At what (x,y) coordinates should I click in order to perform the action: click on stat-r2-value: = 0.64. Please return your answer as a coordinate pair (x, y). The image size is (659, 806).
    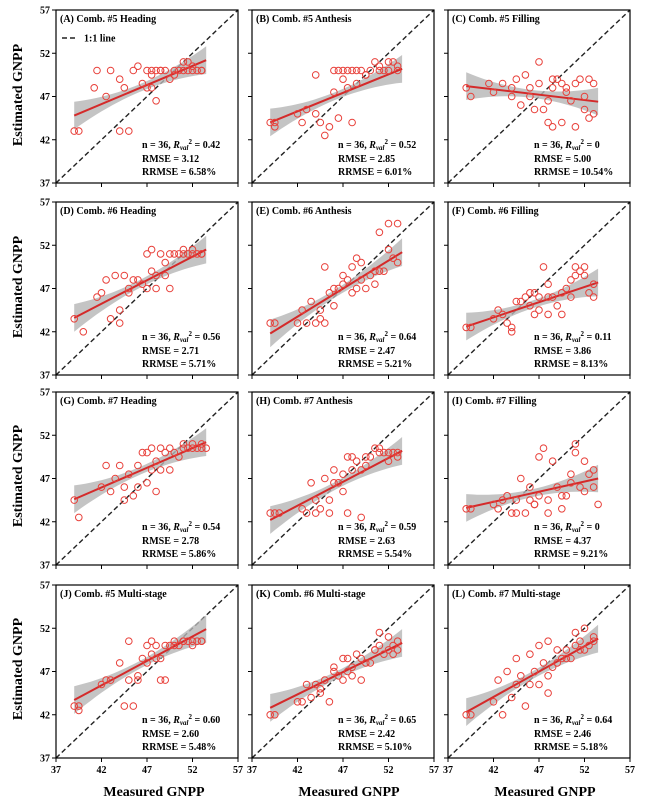
    Looking at the image, I should click on (402, 337).